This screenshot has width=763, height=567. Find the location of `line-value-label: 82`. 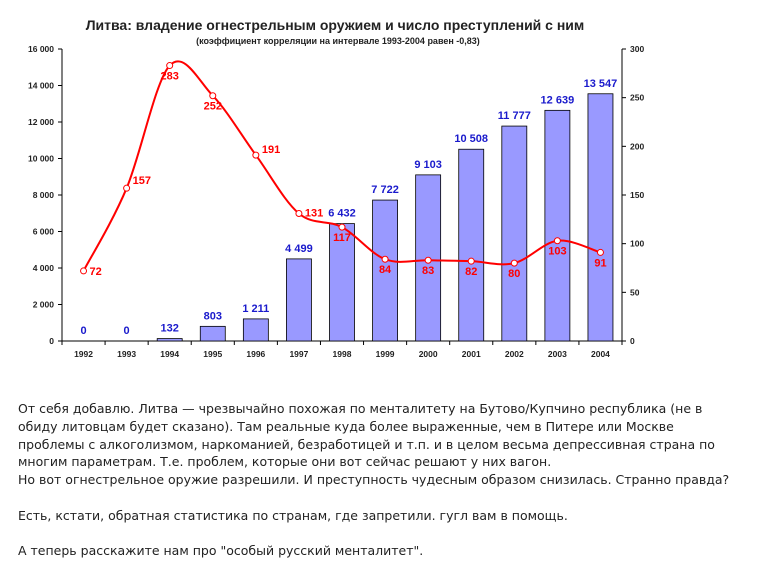

line-value-label: 82 is located at coordinates (471, 272).